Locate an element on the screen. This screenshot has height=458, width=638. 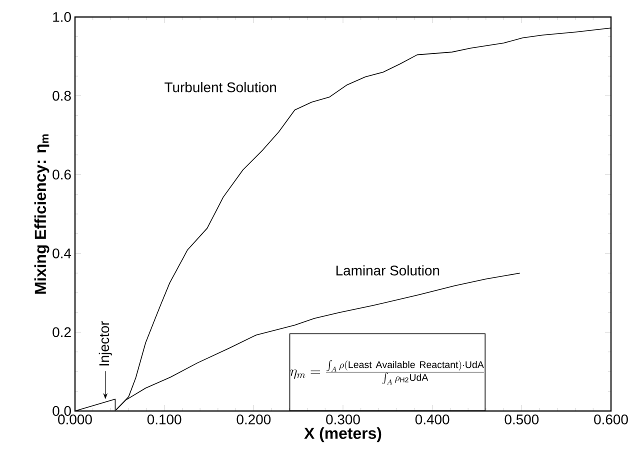
annotation: Injector is located at coordinates (105, 343).